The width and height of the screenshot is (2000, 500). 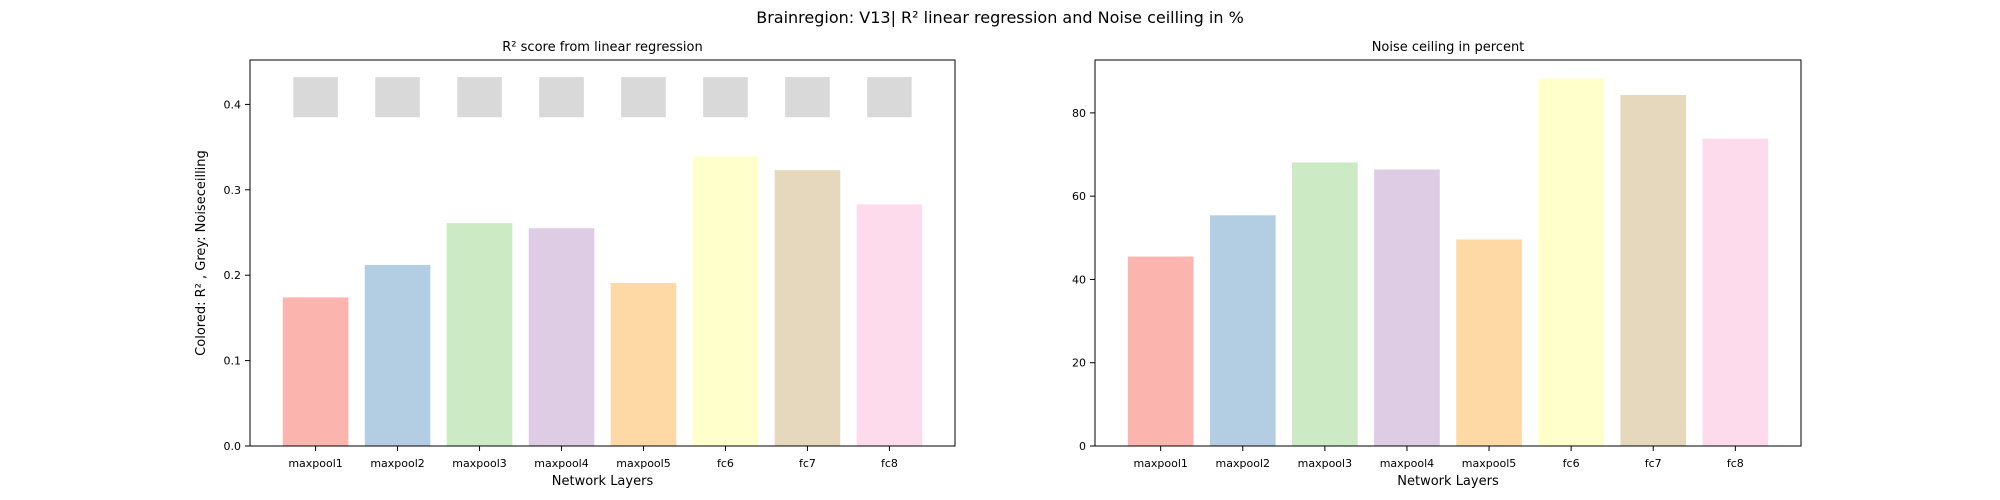 I want to click on y-tick-label: 0.4, so click(x=233, y=104).